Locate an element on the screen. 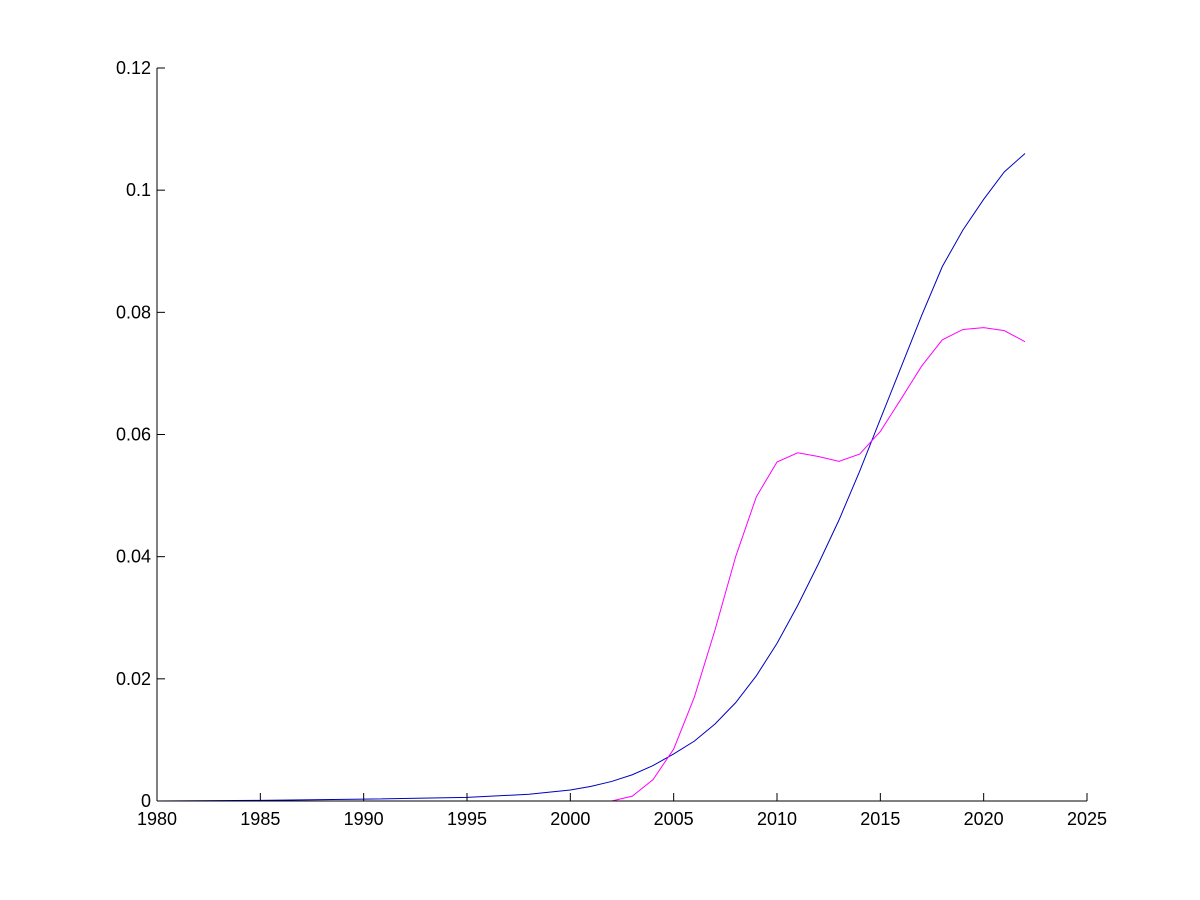 This screenshot has height=900, width=1200. y-tick-label: 0 is located at coordinates (146, 801).